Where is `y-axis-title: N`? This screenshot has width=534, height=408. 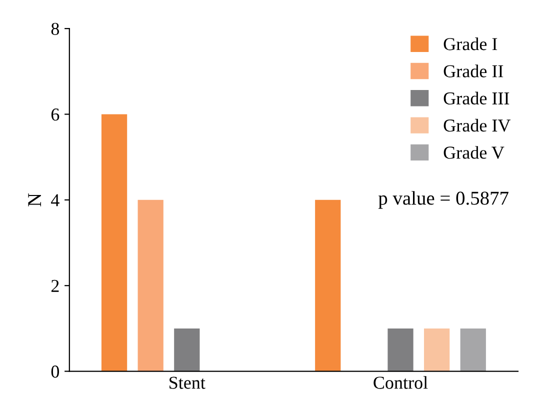 y-axis-title: N is located at coordinates (34, 199).